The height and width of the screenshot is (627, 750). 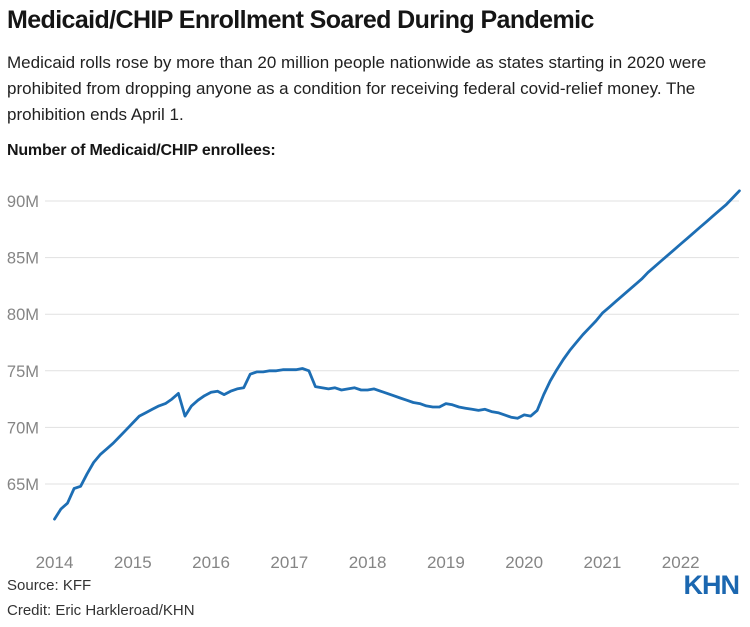 I want to click on x-axis-label: 2018, so click(x=368, y=562).